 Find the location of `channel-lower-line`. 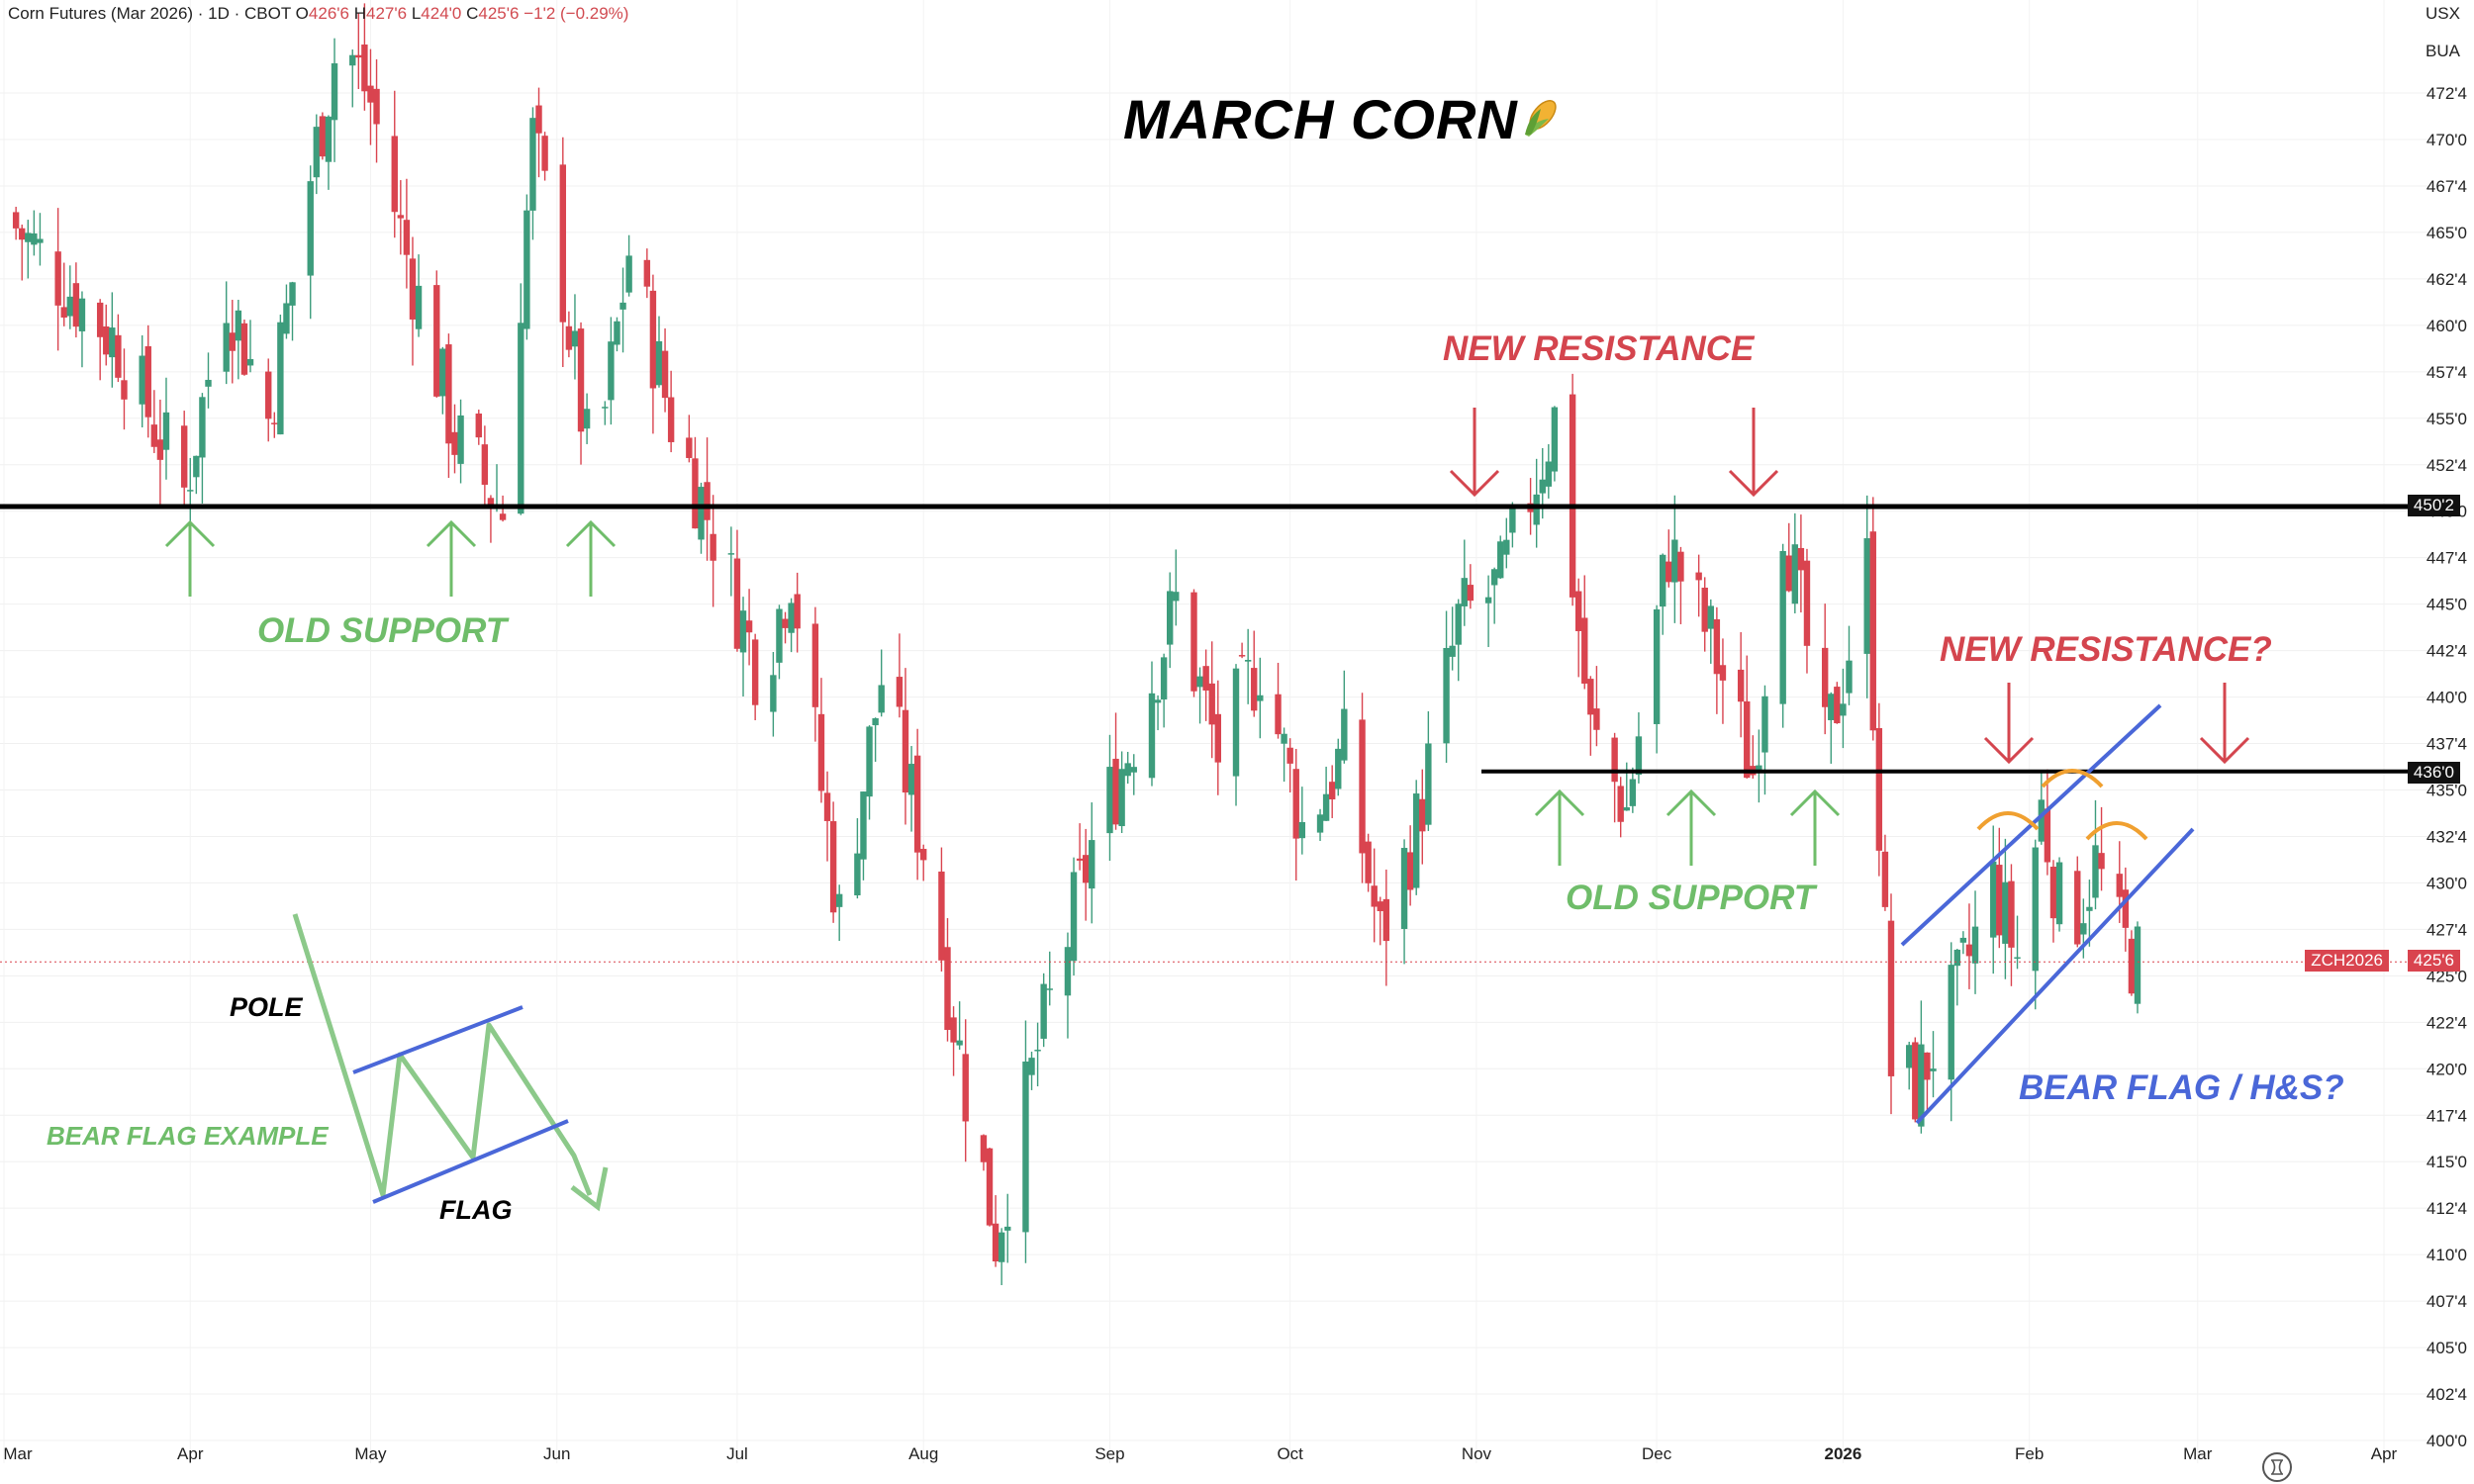

channel-lower-line is located at coordinates (2055, 976).